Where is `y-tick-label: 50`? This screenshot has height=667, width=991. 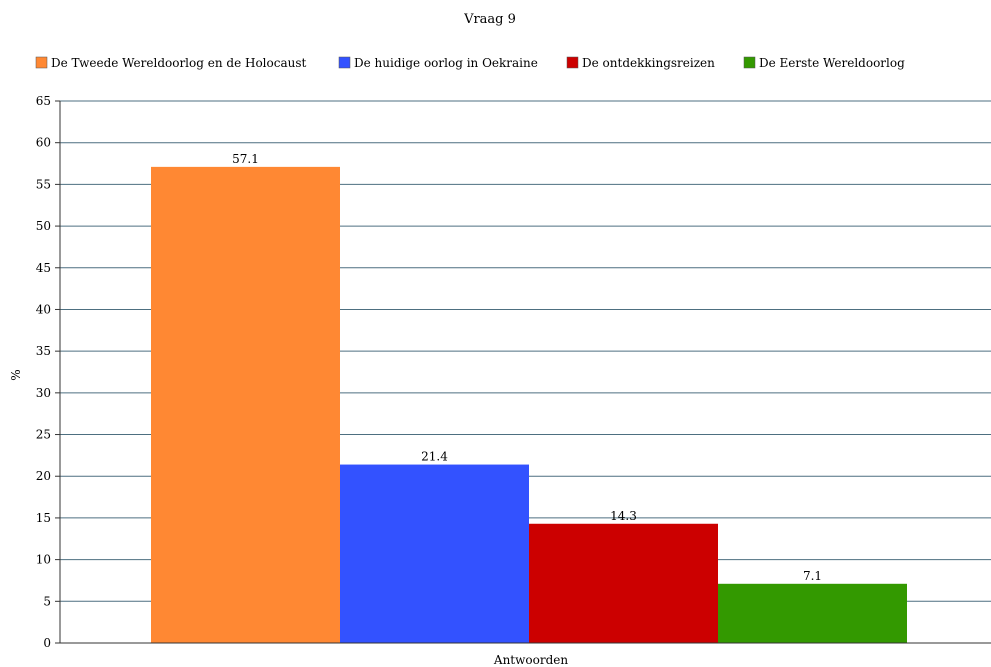
y-tick-label: 50 is located at coordinates (43, 226).